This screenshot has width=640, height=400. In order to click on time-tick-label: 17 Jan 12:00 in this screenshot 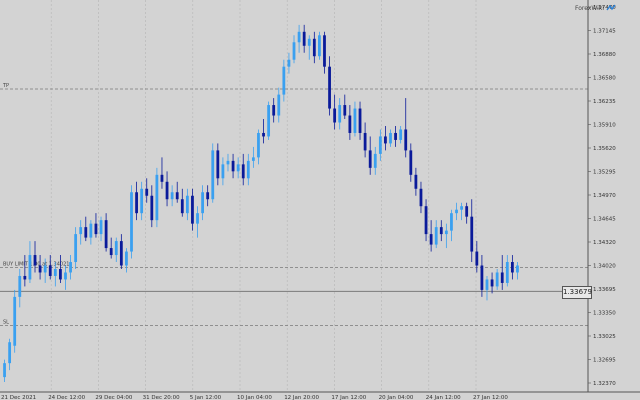, I will do `click(348, 397)`.